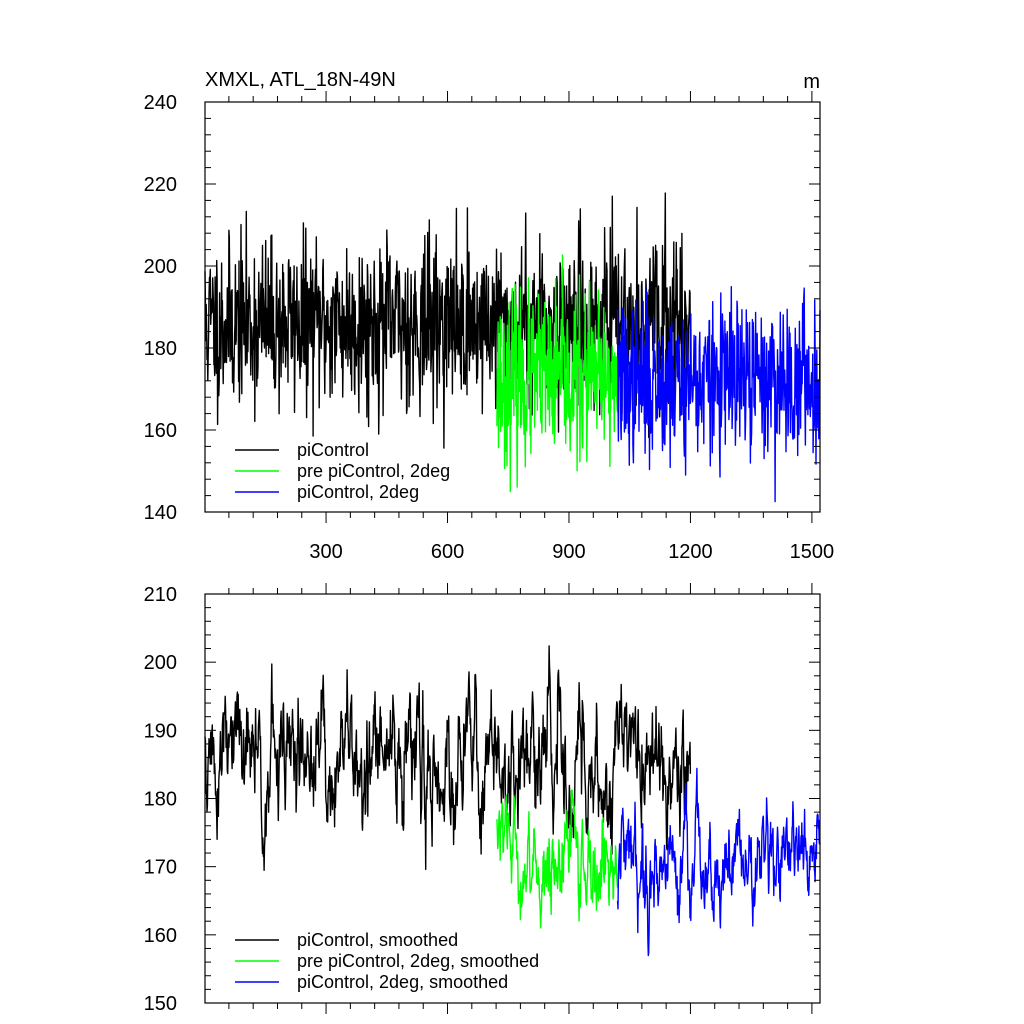 This screenshot has width=1024, height=1024. Describe the element at coordinates (358, 492) in the screenshot. I see `legend-entry: piControl, 2deg` at that location.